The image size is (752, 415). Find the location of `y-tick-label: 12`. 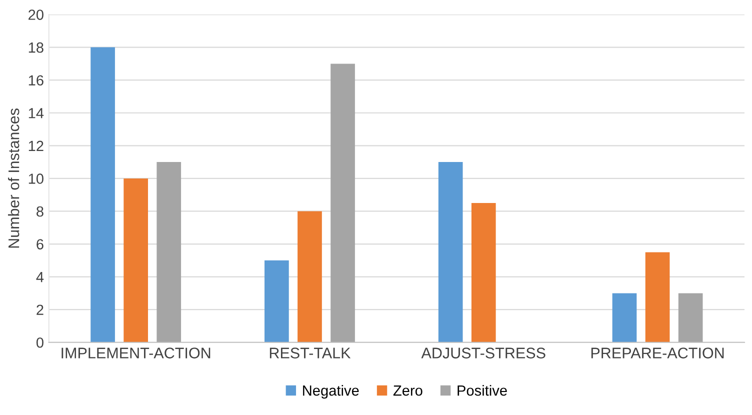

y-tick-label: 12 is located at coordinates (36, 145).